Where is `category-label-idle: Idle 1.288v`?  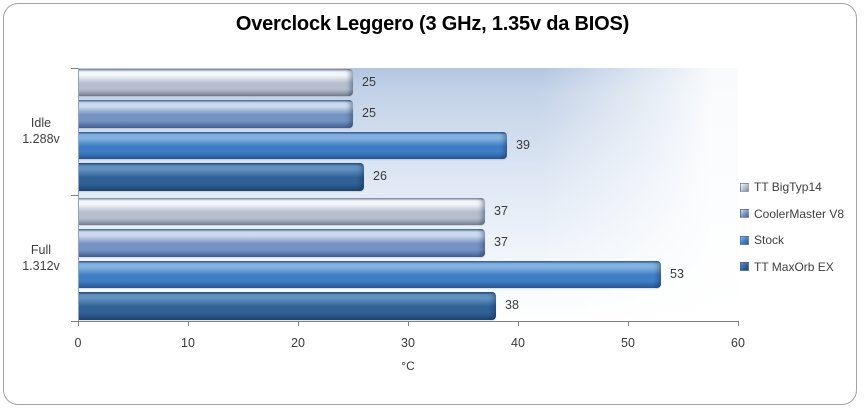
category-label-idle: Idle 1.288v is located at coordinates (41, 131).